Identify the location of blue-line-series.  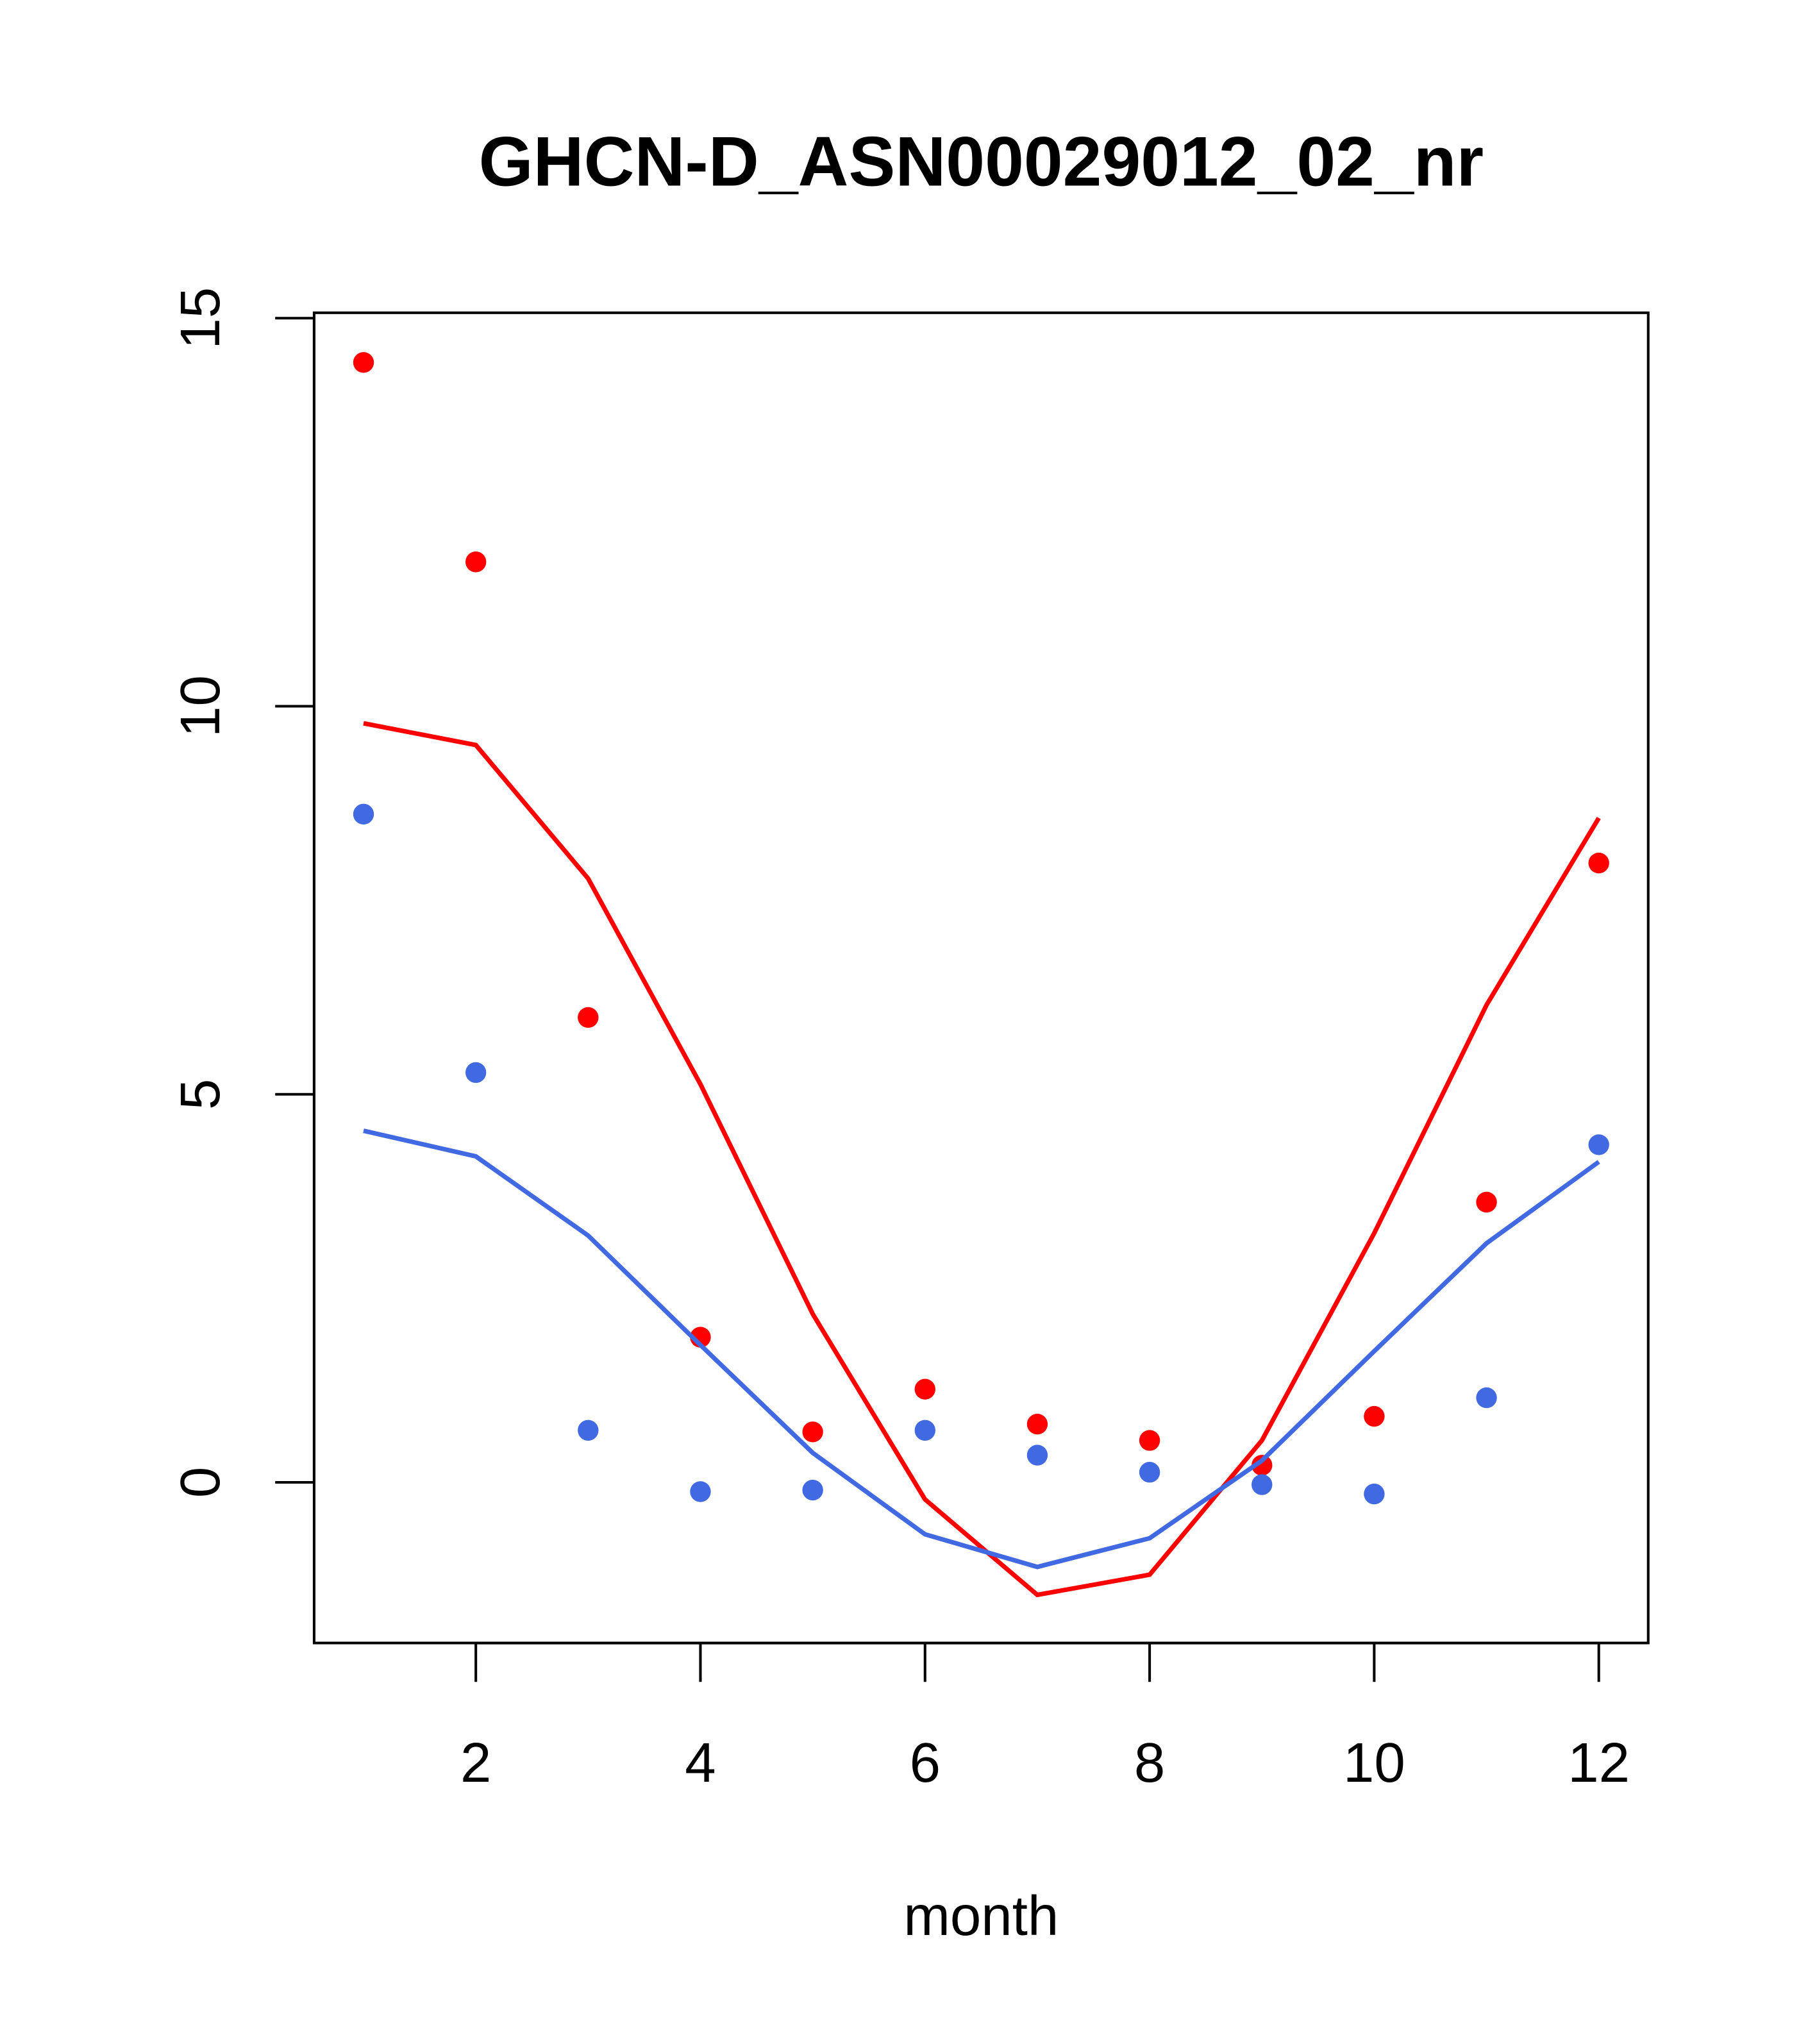
(981, 1349).